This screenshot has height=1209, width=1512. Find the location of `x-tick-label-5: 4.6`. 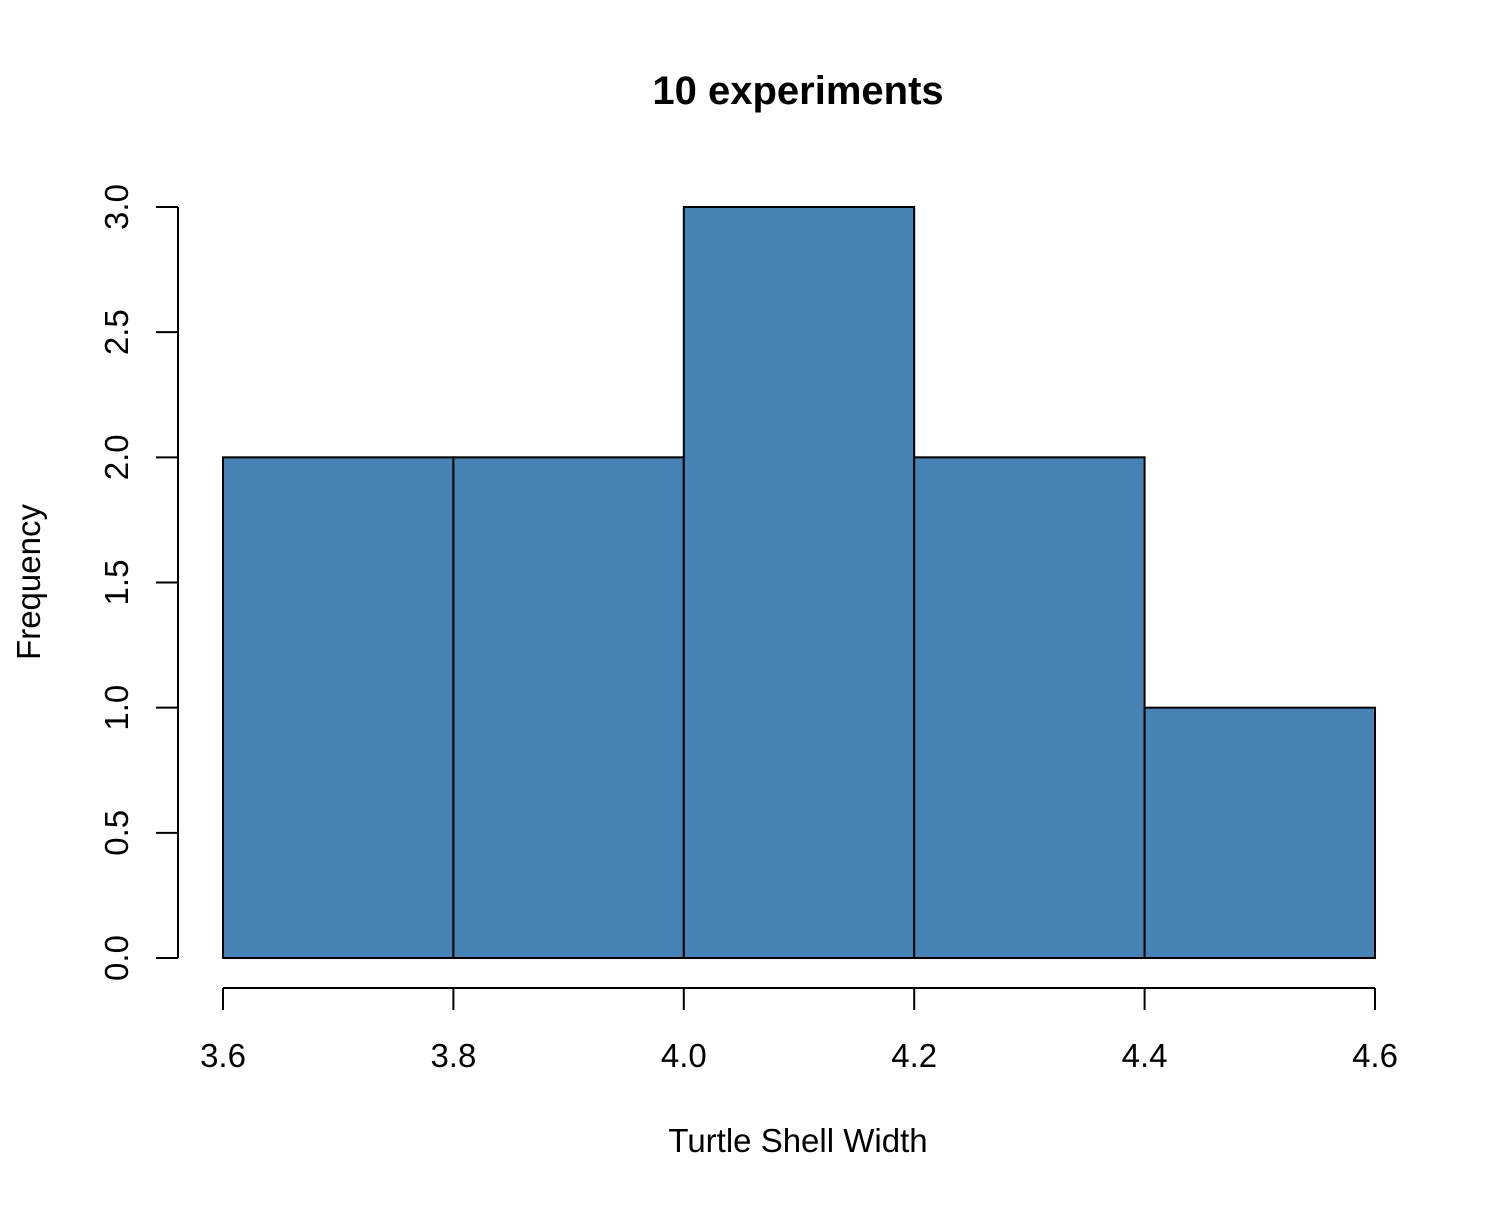

x-tick-label-5: 4.6 is located at coordinates (1375, 1055).